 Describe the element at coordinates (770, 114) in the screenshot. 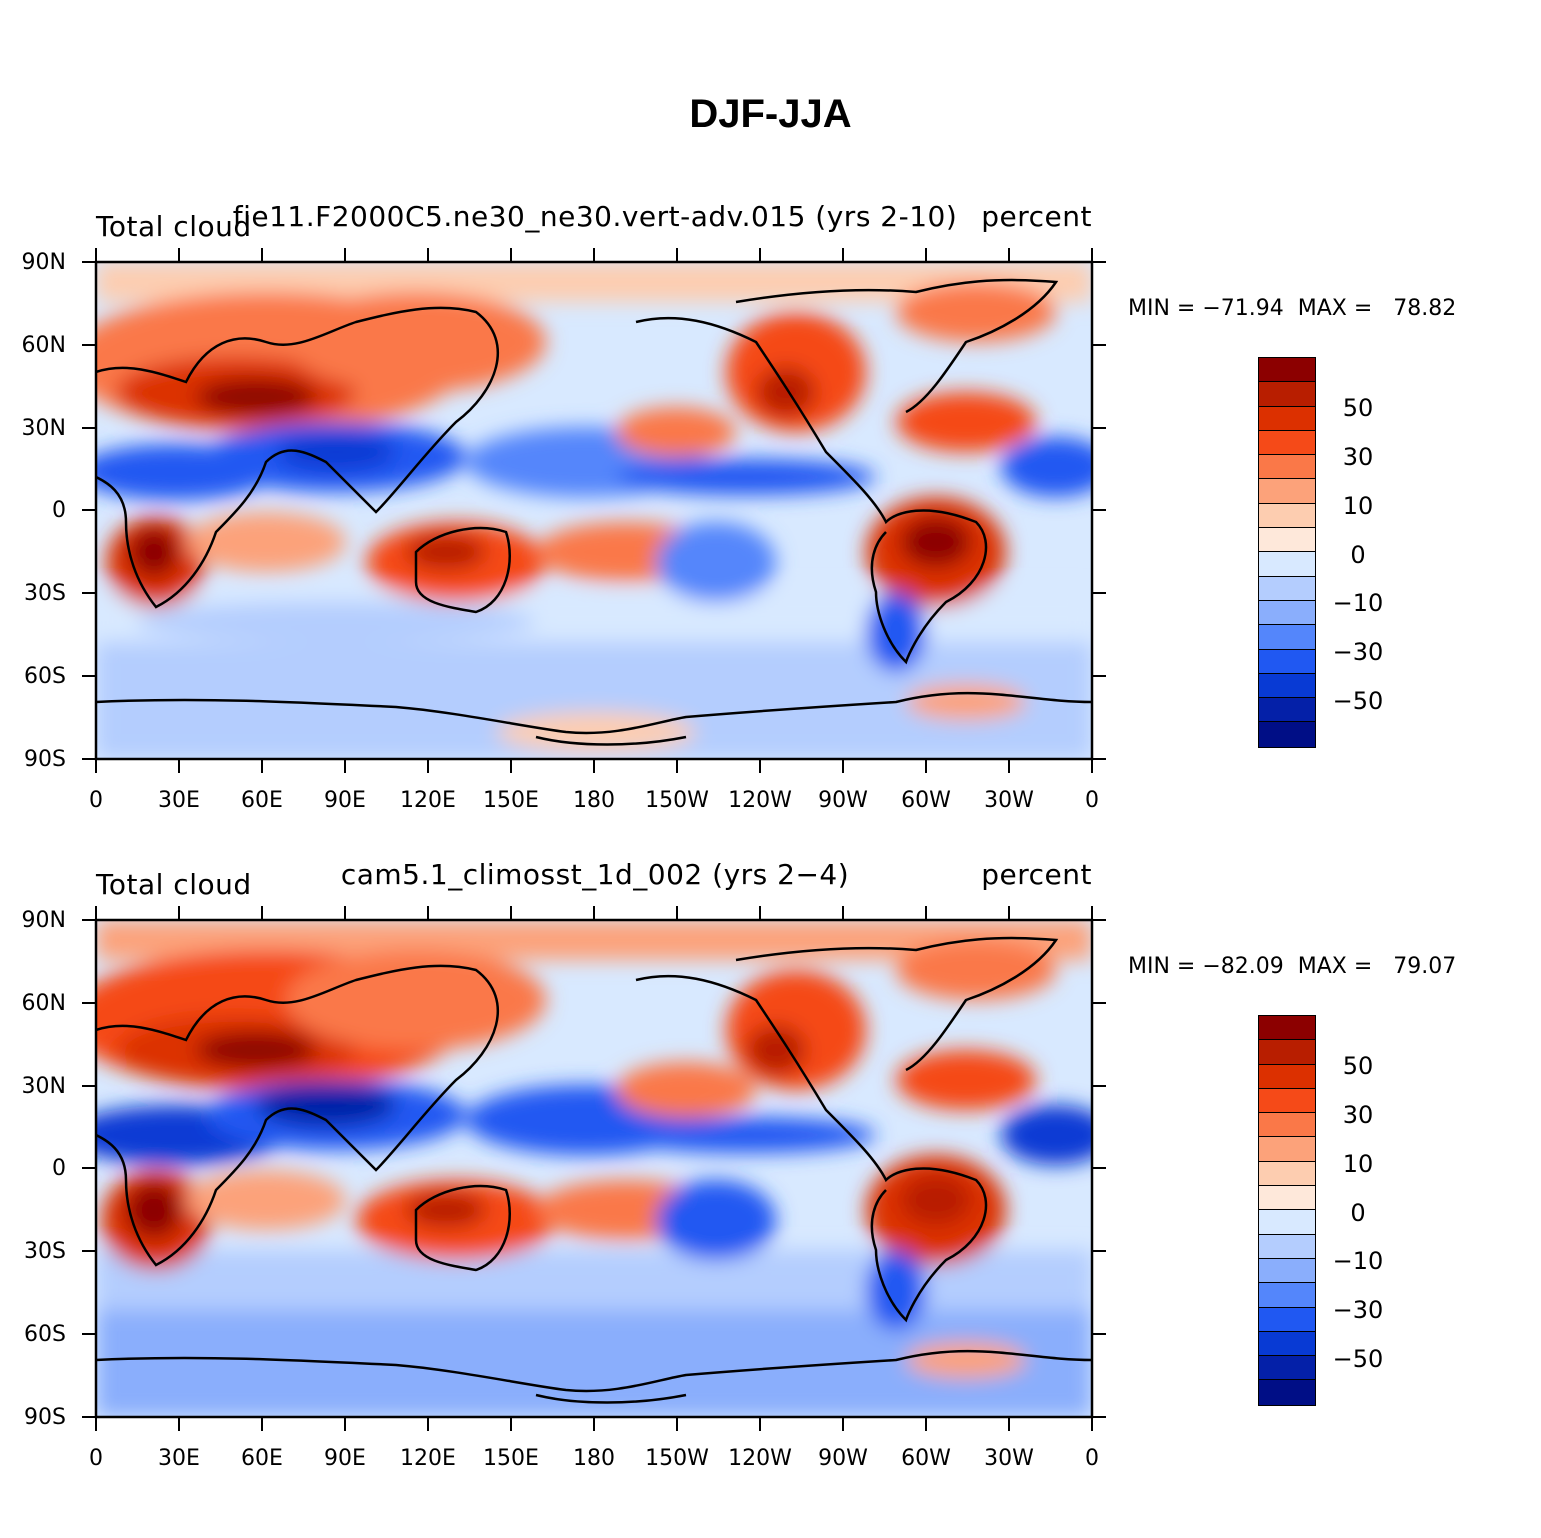

I see `figure-title: DJF-JJA` at that location.